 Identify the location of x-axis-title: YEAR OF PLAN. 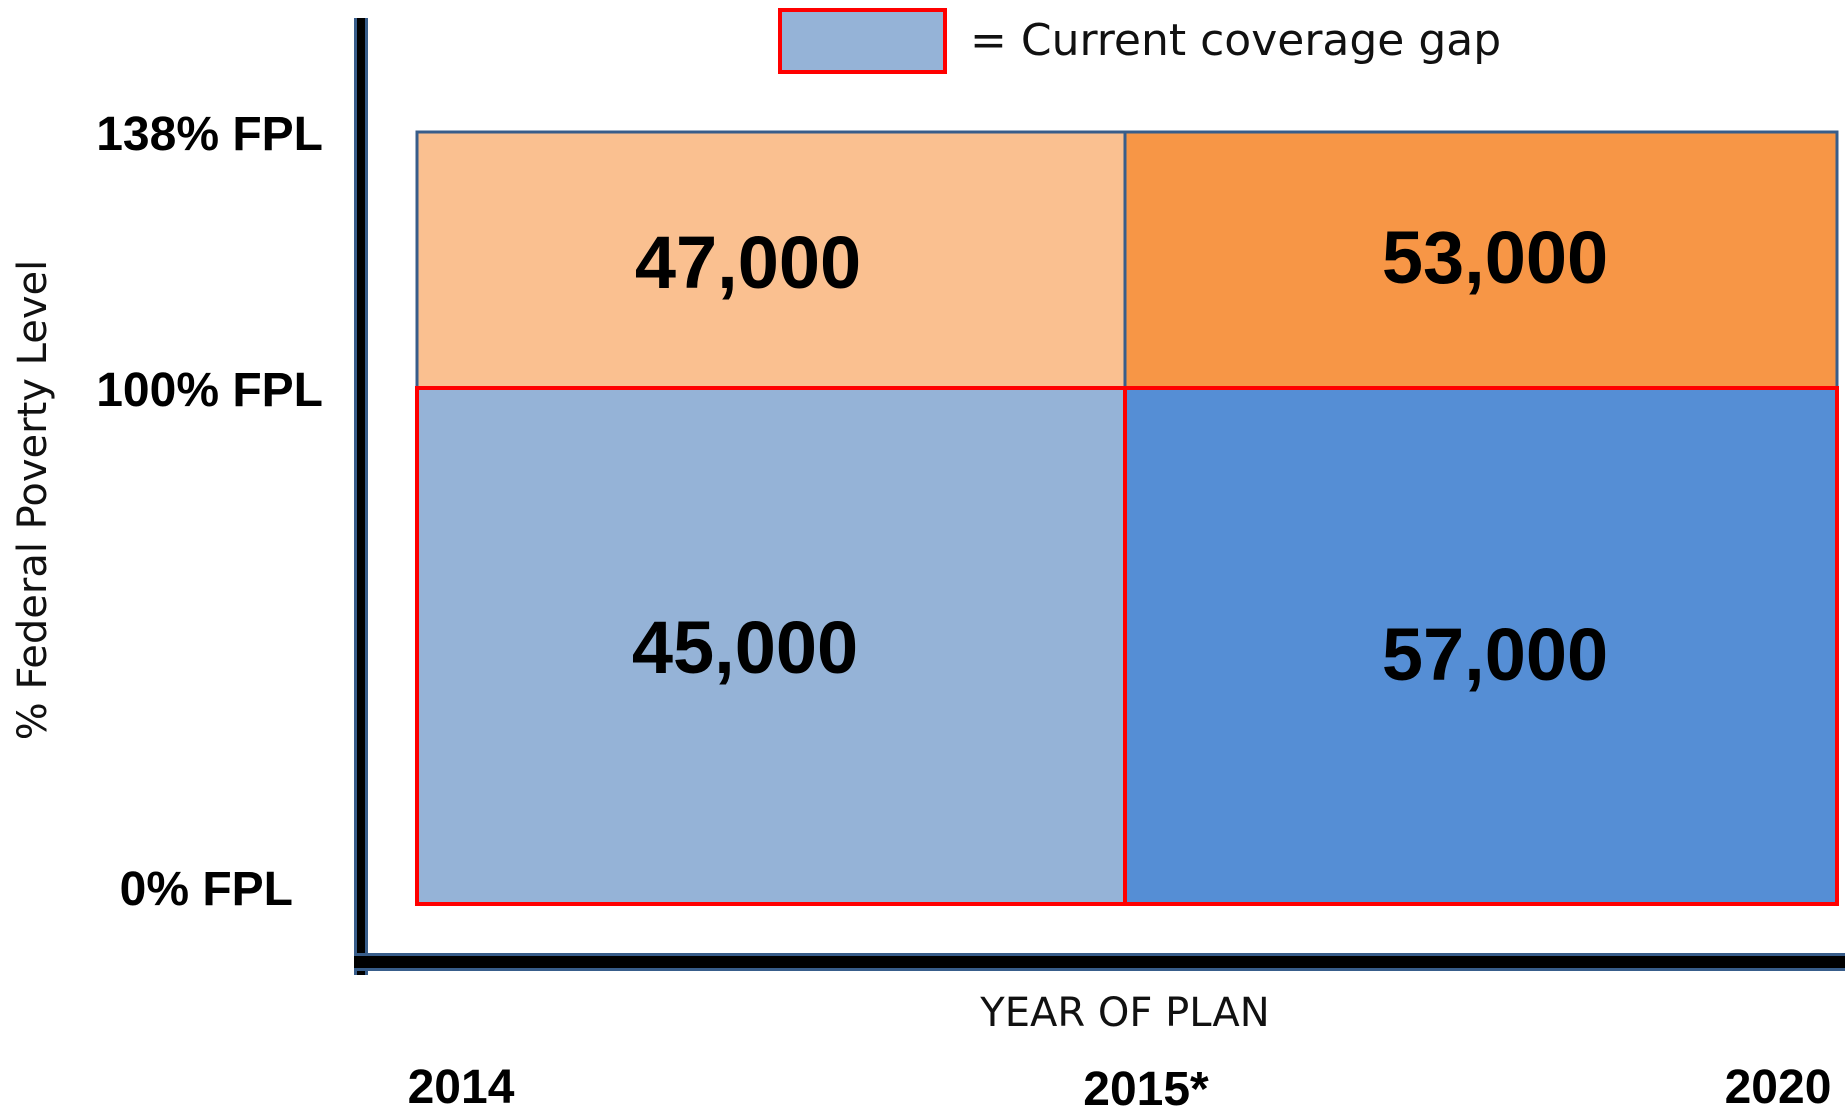
(1124, 1013).